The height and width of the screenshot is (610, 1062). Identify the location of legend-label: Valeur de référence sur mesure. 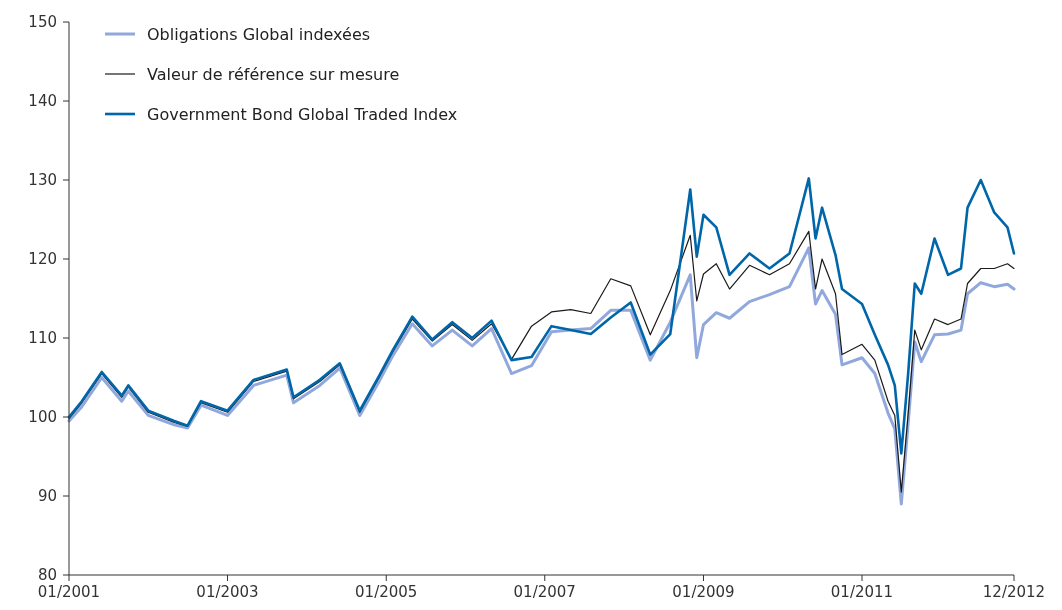
(273, 74).